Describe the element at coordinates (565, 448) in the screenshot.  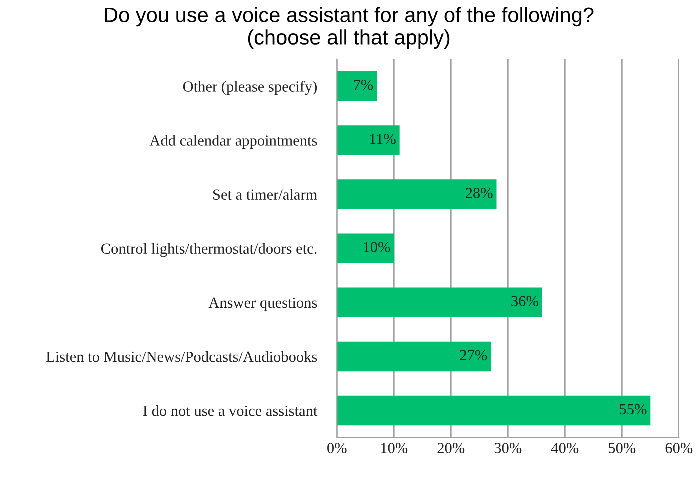
I see `x-tick-label: 40%` at that location.